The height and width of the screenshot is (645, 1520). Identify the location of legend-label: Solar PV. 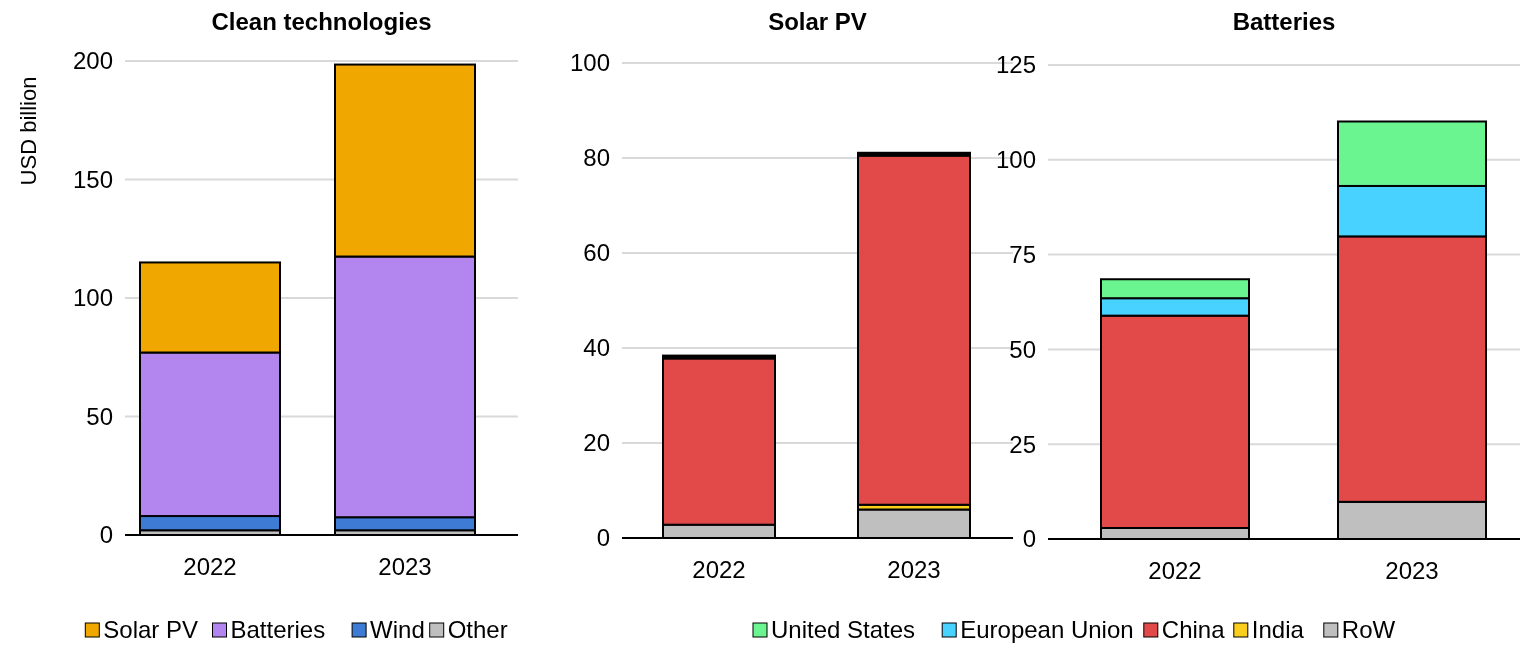
(151, 630).